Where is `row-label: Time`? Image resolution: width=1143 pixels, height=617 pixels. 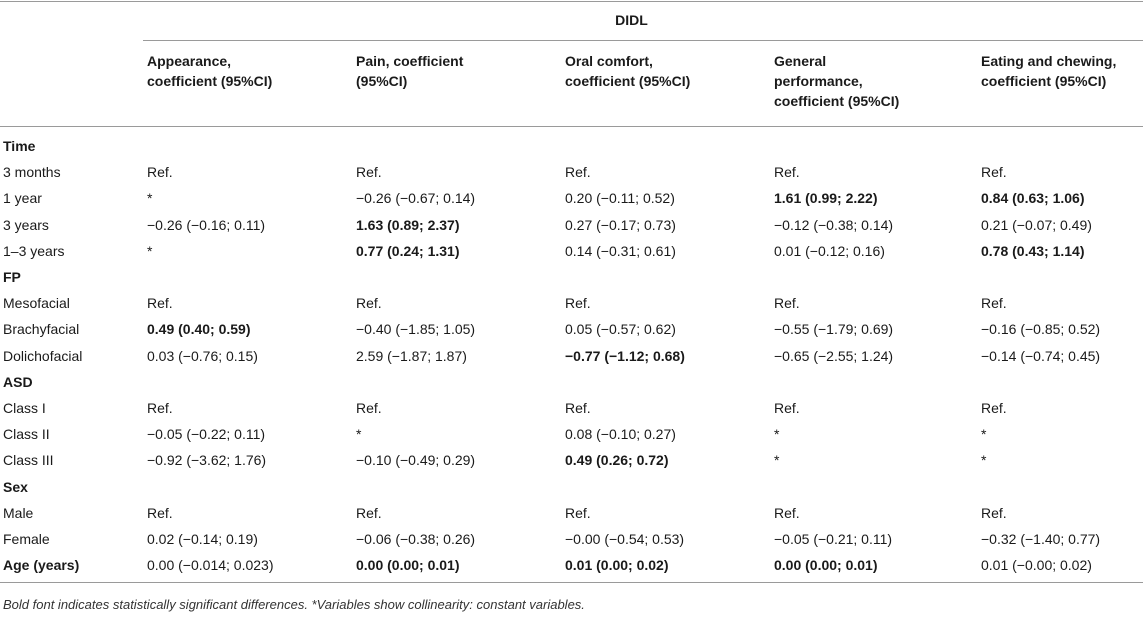
row-label: Time is located at coordinates (19, 146).